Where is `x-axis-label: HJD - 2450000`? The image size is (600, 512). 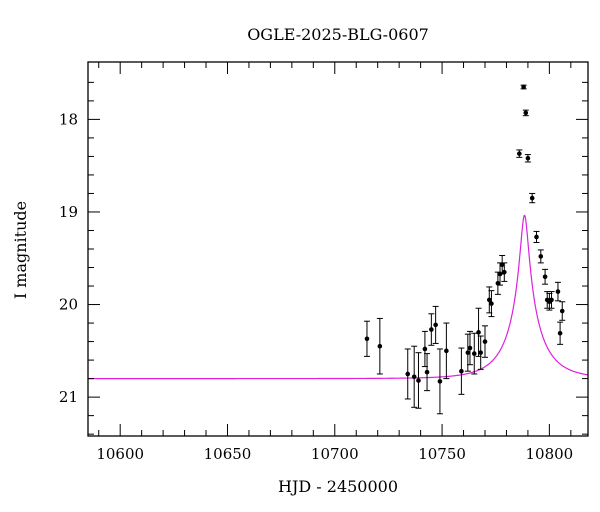 x-axis-label: HJD - 2450000 is located at coordinates (338, 486).